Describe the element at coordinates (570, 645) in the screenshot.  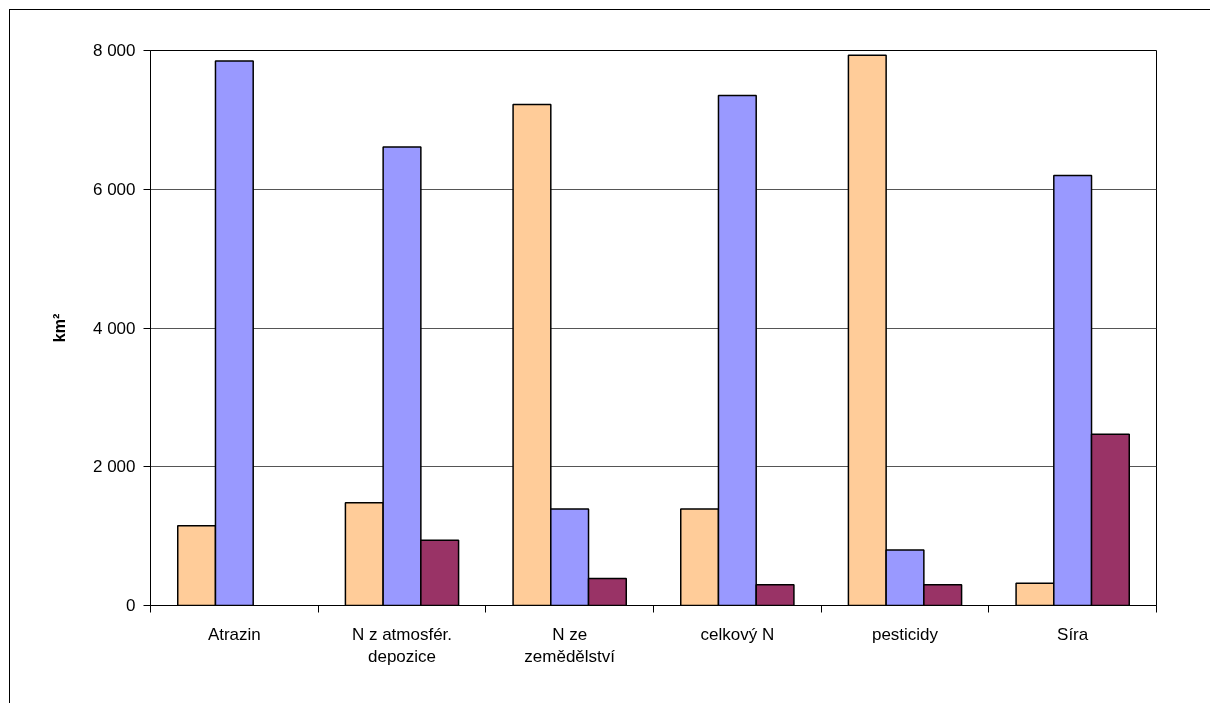
I see `x-tick-label: N ze zemědělství` at that location.